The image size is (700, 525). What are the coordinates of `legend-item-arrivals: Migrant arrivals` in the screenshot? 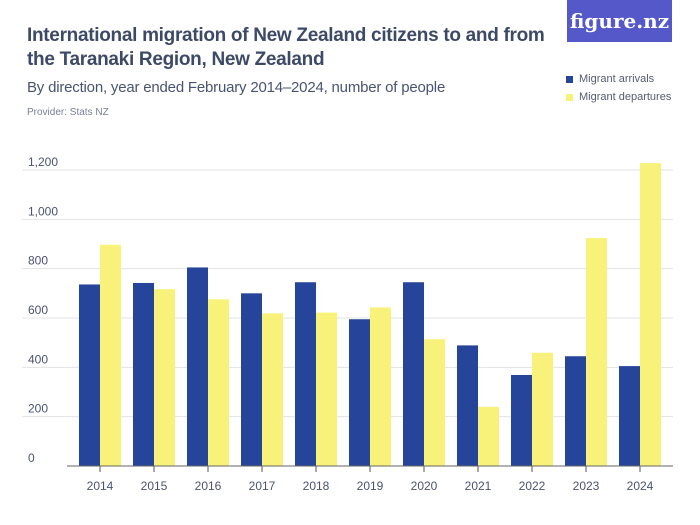 It's located at (618, 79).